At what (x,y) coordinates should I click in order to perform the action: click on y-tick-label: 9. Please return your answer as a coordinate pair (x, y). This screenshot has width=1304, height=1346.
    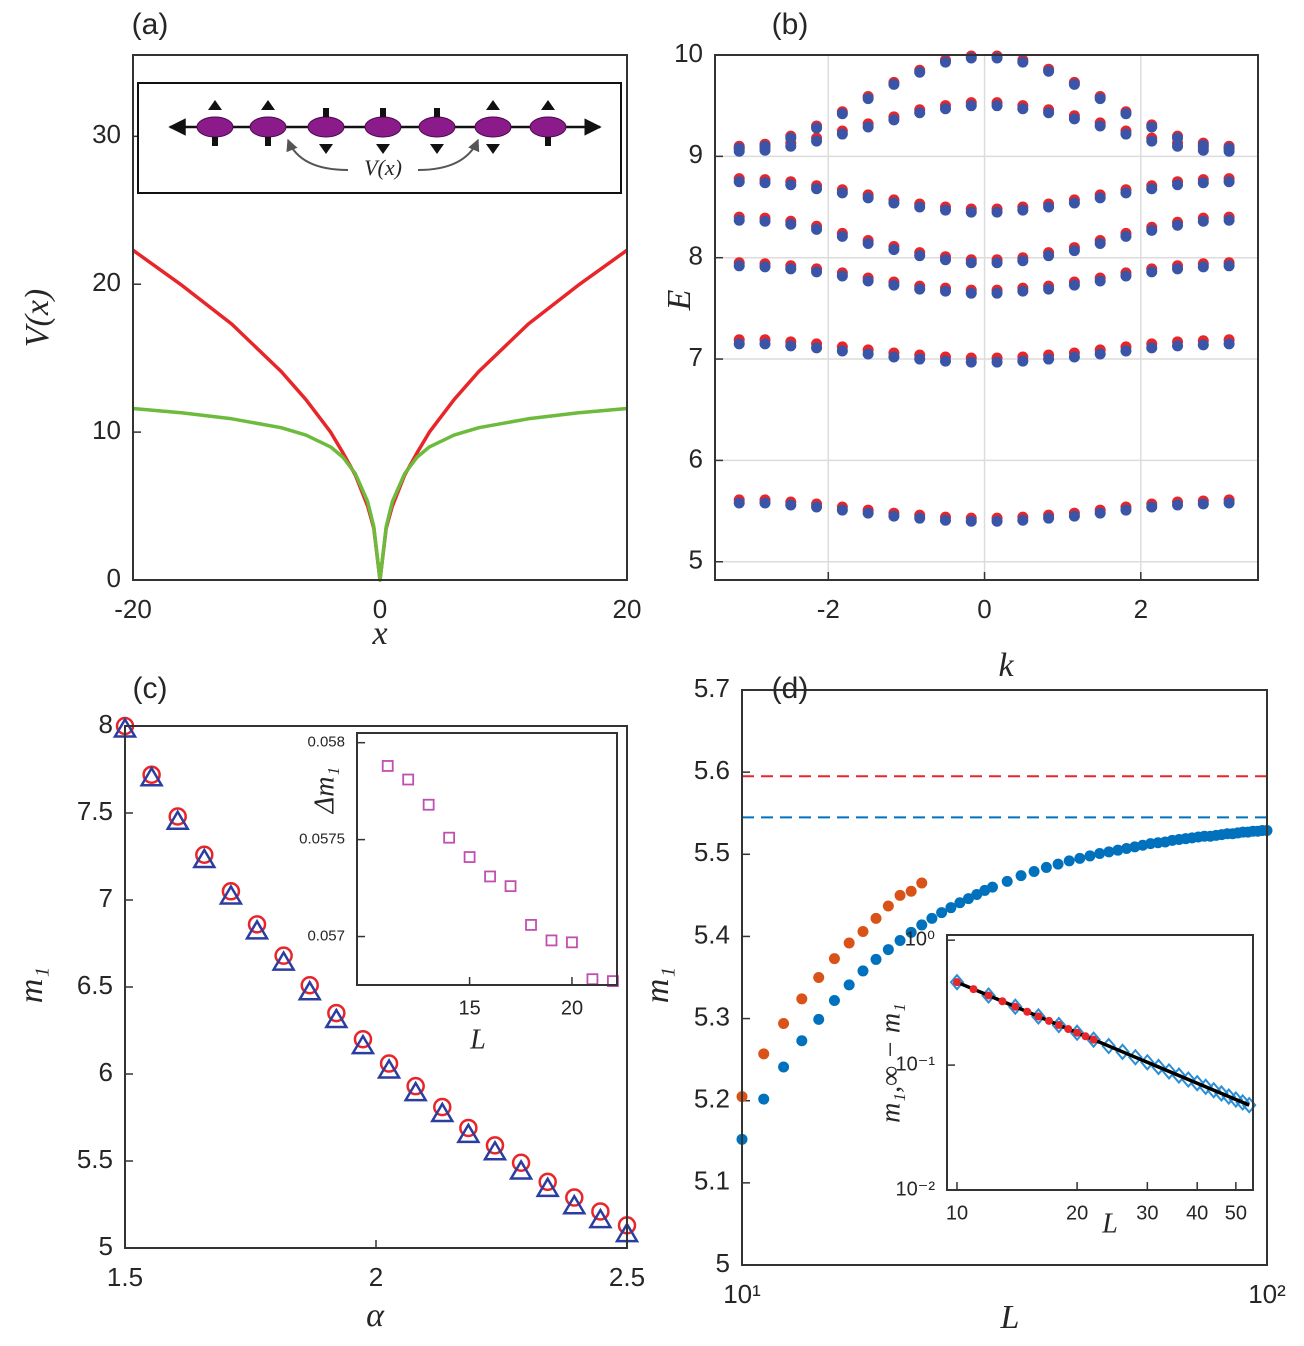
    Looking at the image, I should click on (696, 154).